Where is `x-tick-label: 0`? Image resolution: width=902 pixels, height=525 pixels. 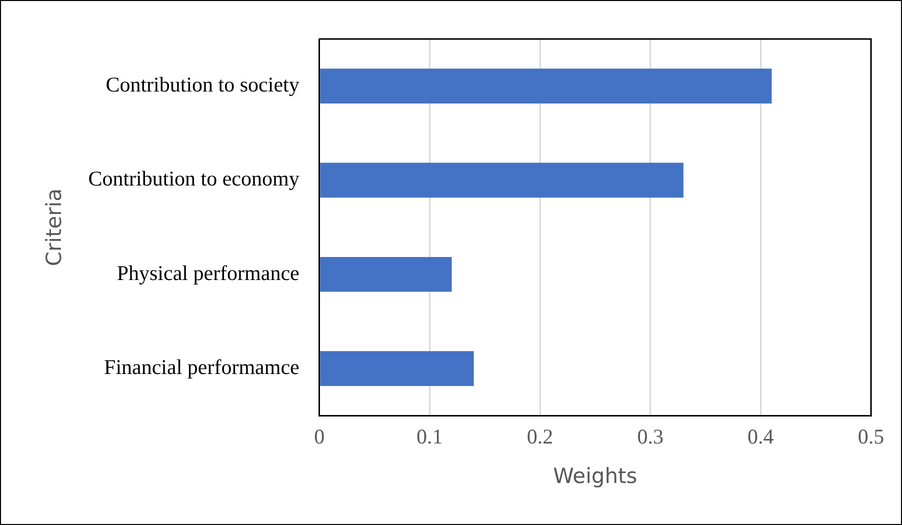
x-tick-label: 0 is located at coordinates (319, 436).